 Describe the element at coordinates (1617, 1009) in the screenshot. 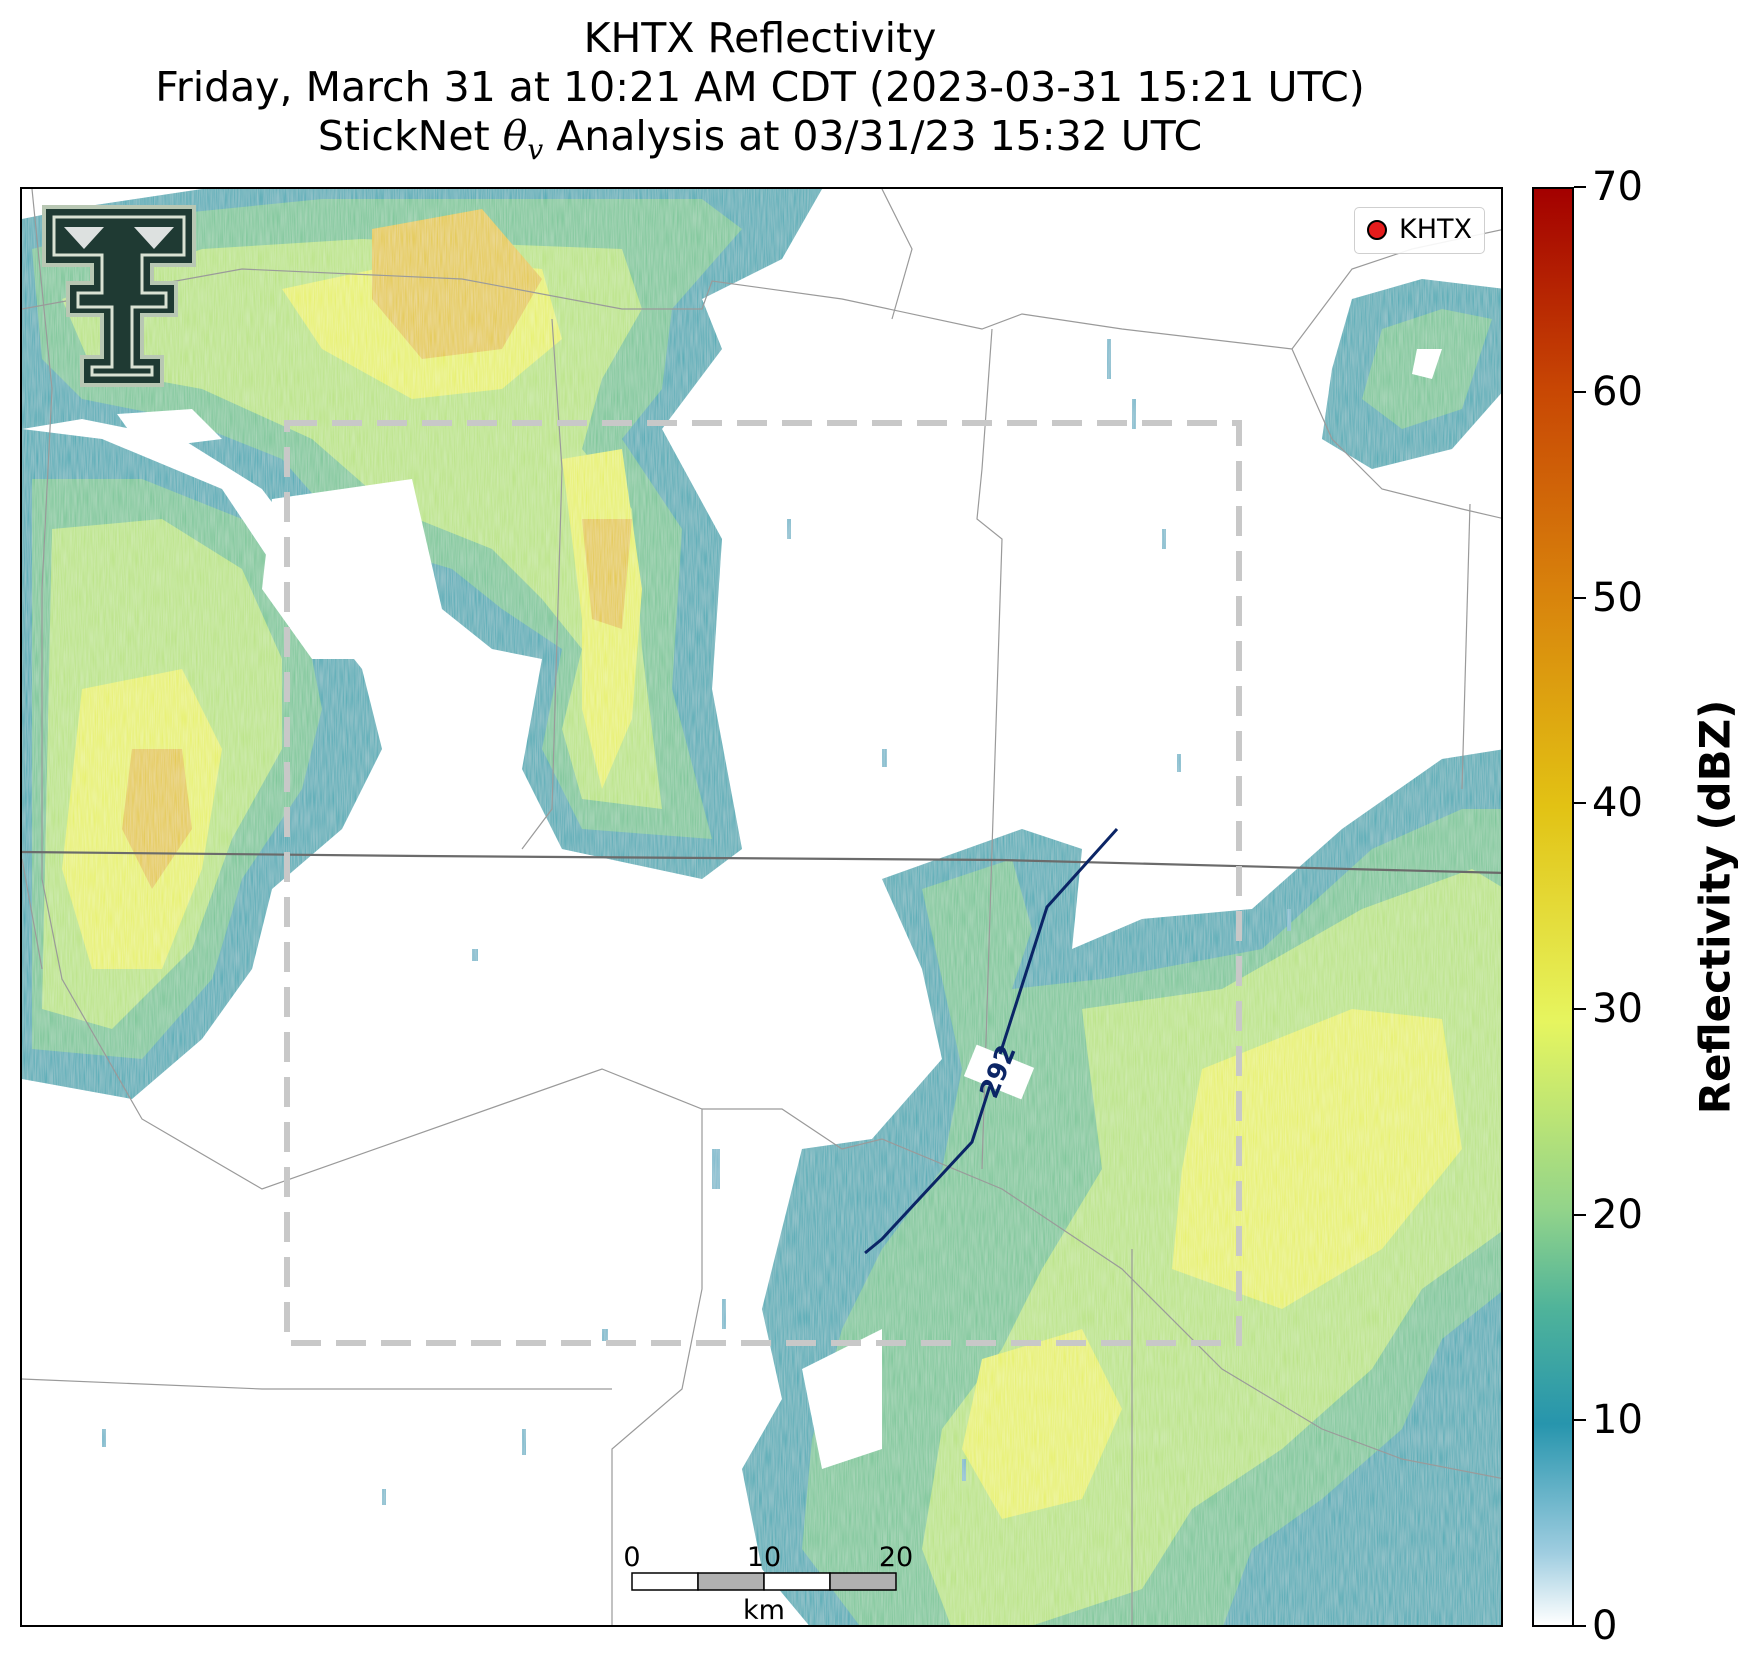

I see `colorbar-tick-label: 30` at that location.